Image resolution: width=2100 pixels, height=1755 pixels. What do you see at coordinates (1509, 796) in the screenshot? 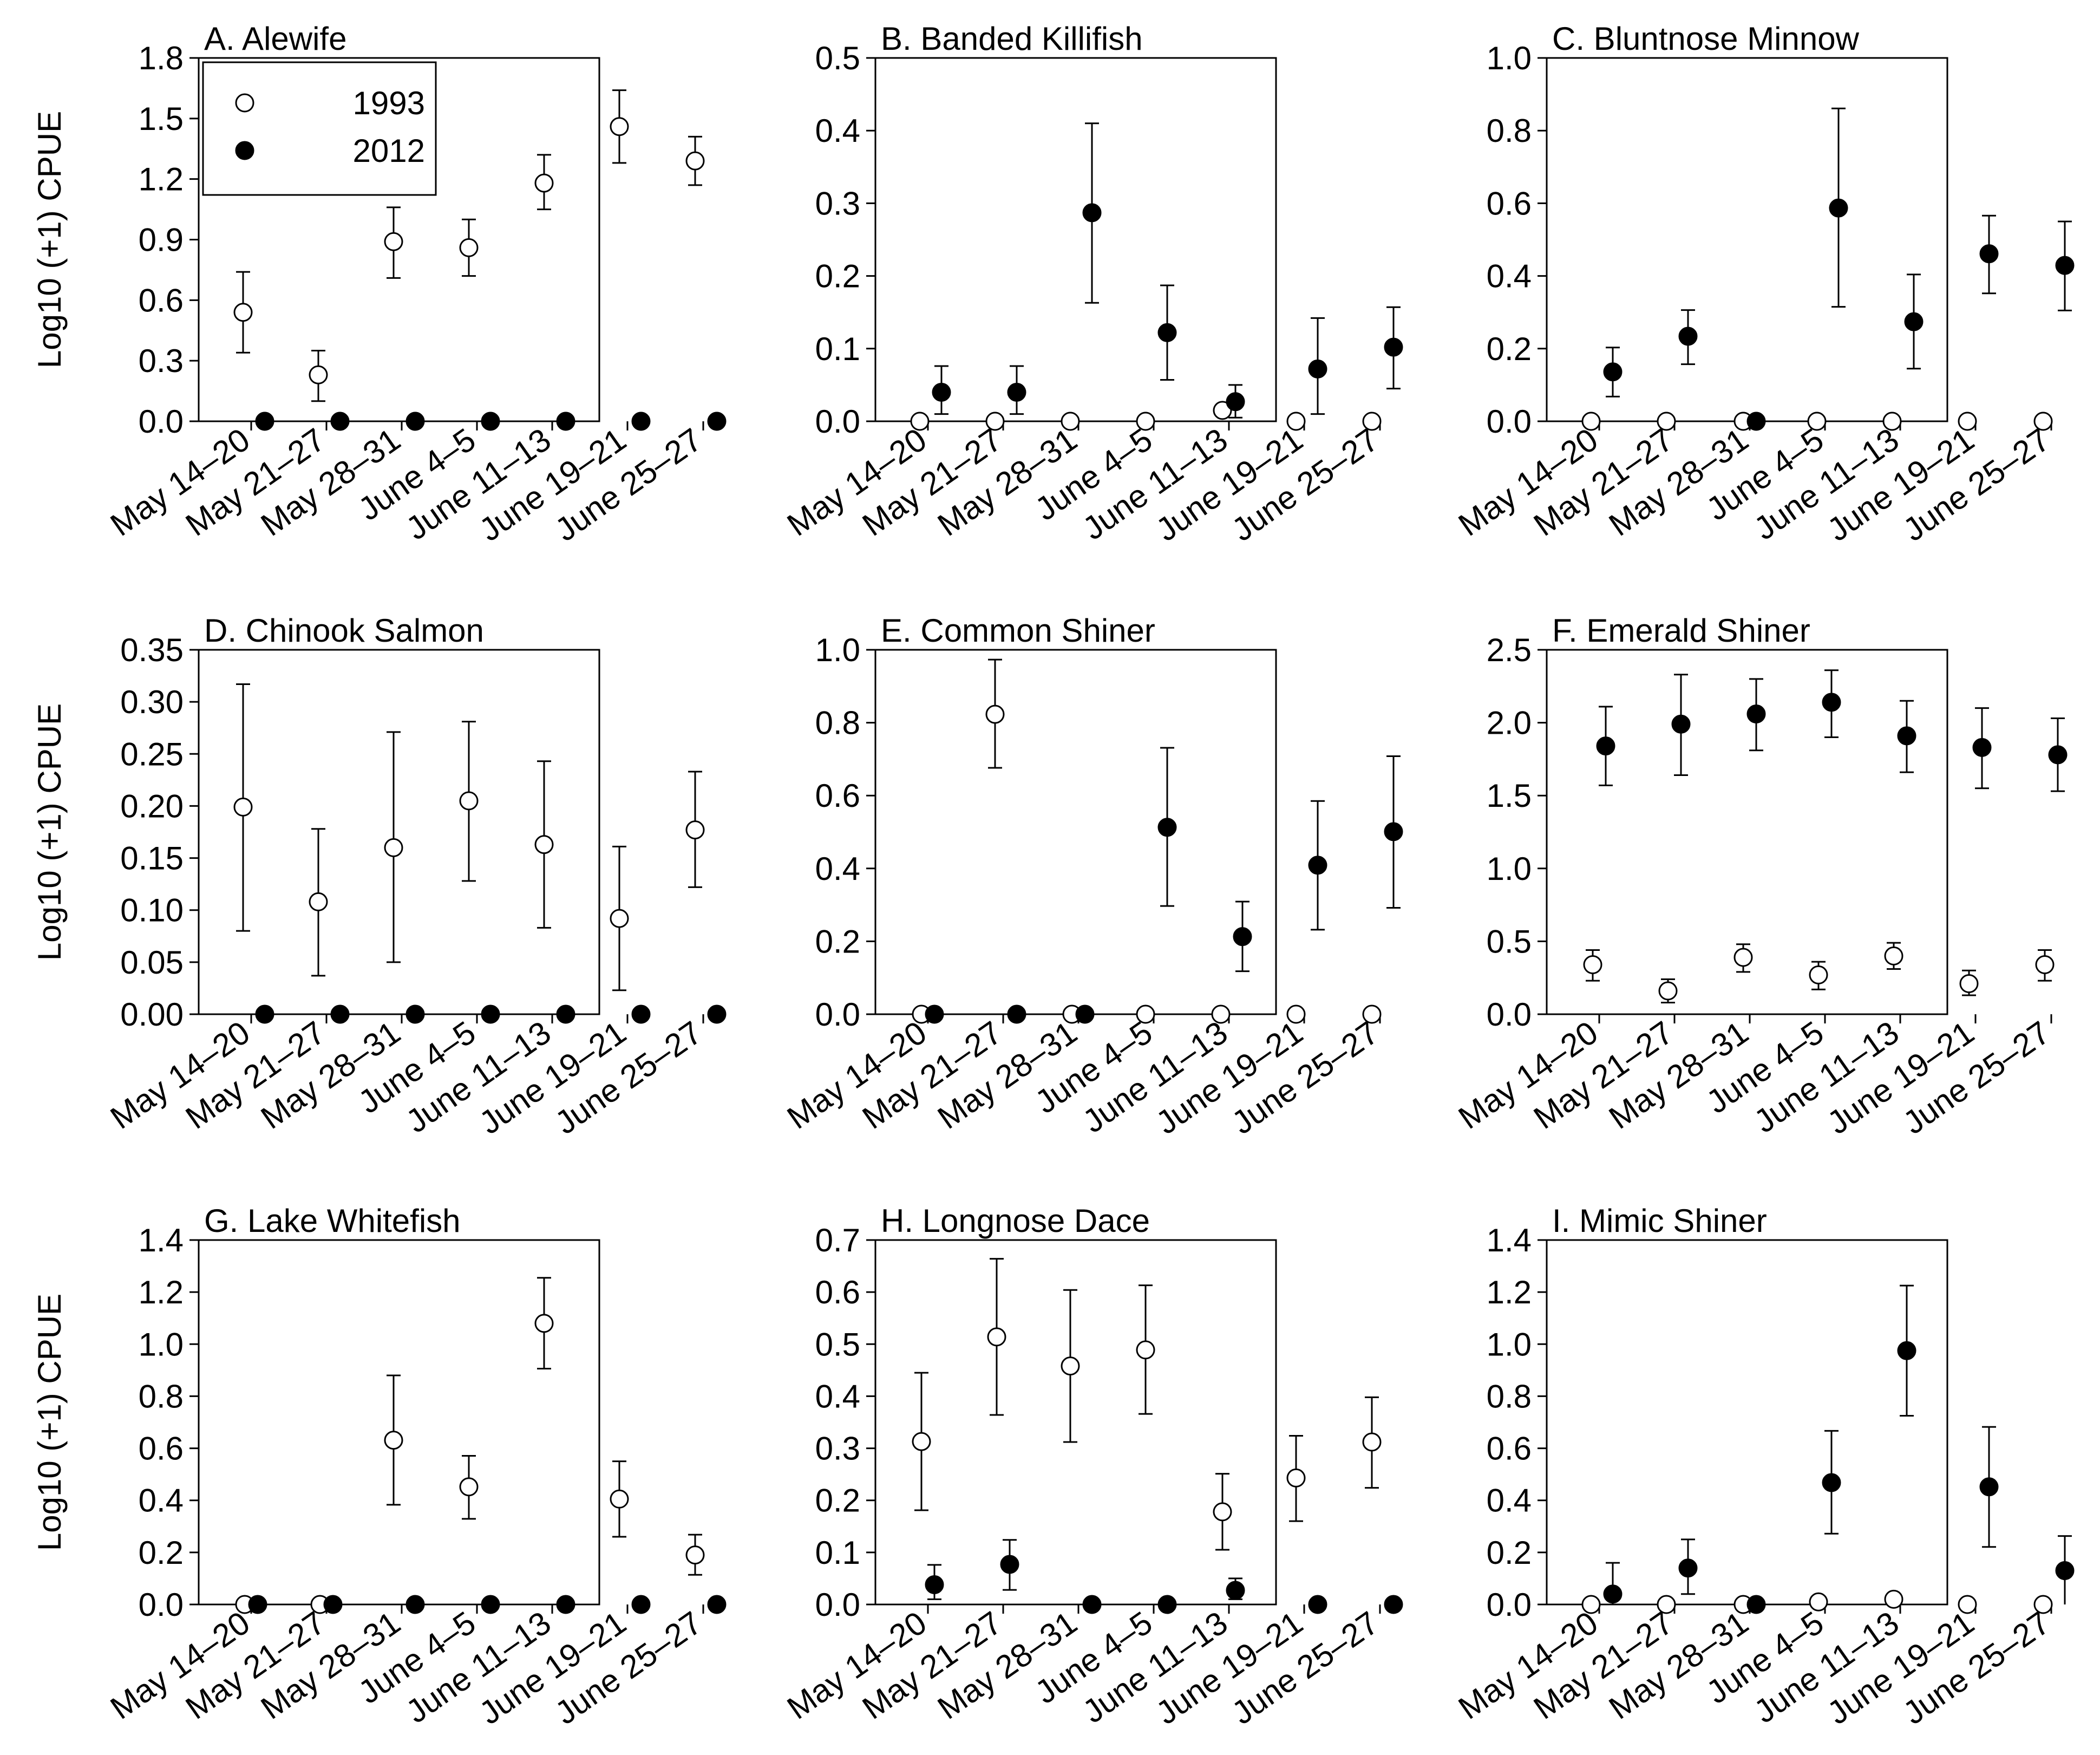
I see `y-tick-label: 1.5` at bounding box center [1509, 796].